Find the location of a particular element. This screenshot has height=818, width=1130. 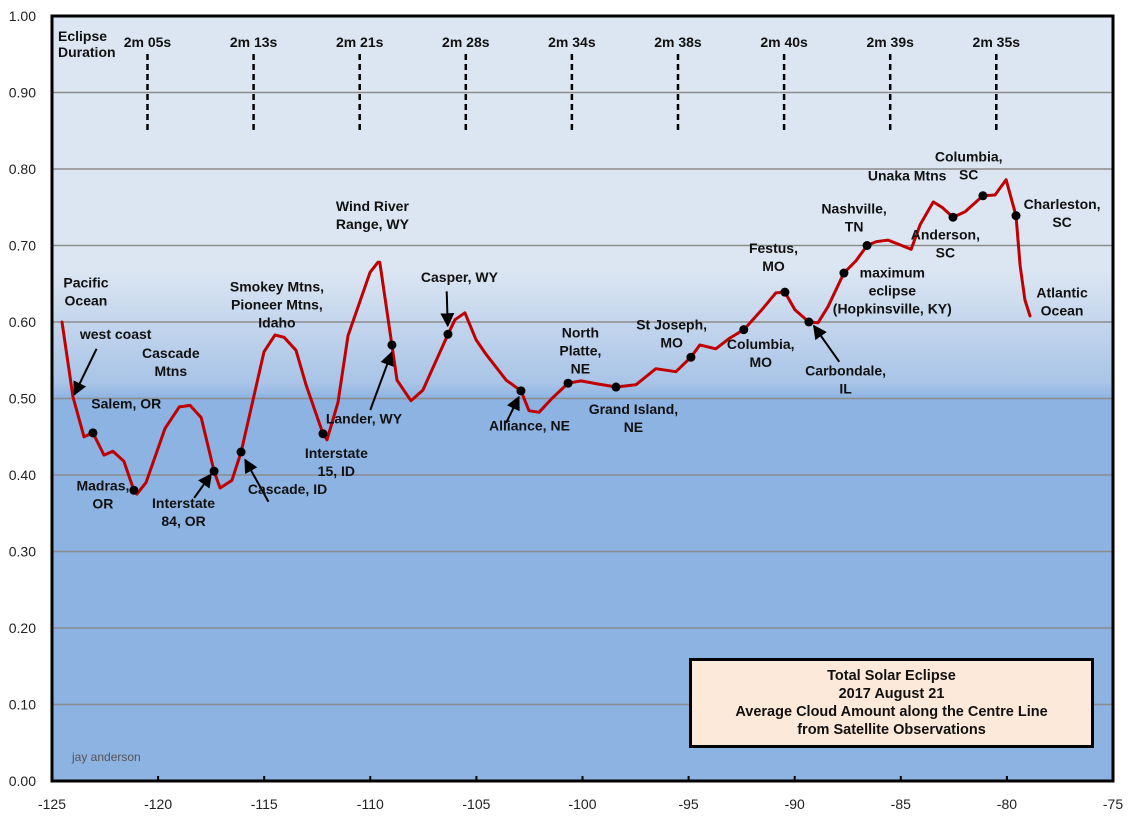

annotation-label: 84, OR is located at coordinates (183, 521).